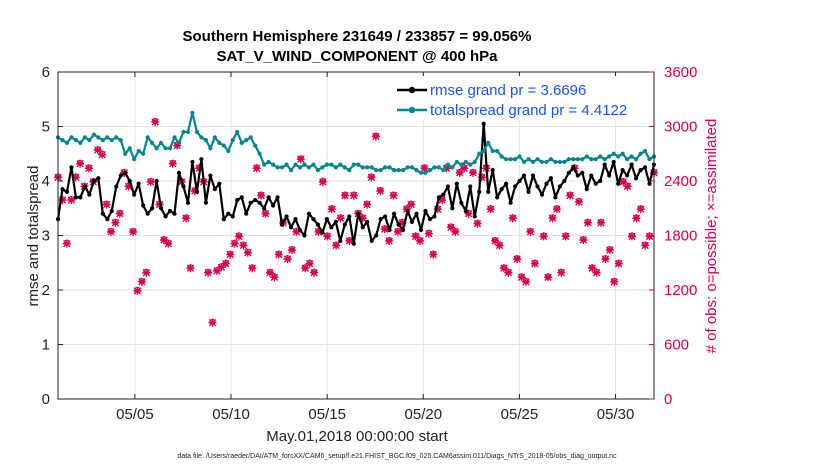 The image size is (830, 470). Describe the element at coordinates (46, 72) in the screenshot. I see `y-tick-label: 6` at that location.